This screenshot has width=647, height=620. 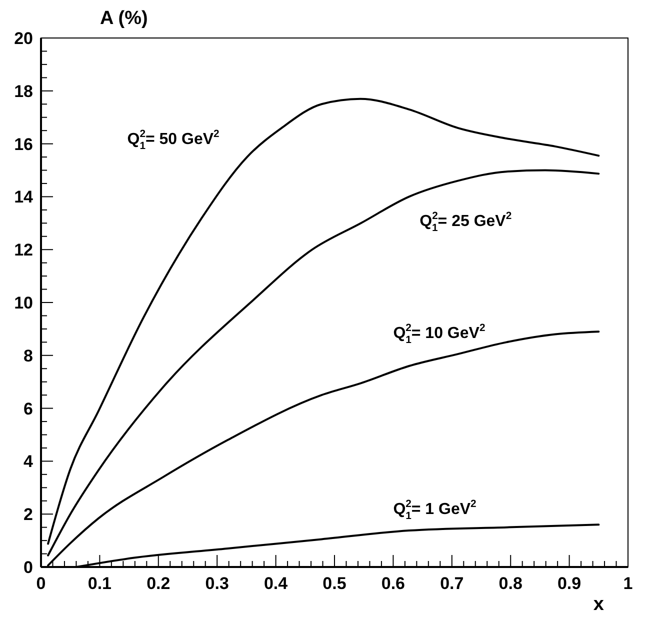 What do you see at coordinates (28, 408) in the screenshot?
I see `y-tick-label: 6` at bounding box center [28, 408].